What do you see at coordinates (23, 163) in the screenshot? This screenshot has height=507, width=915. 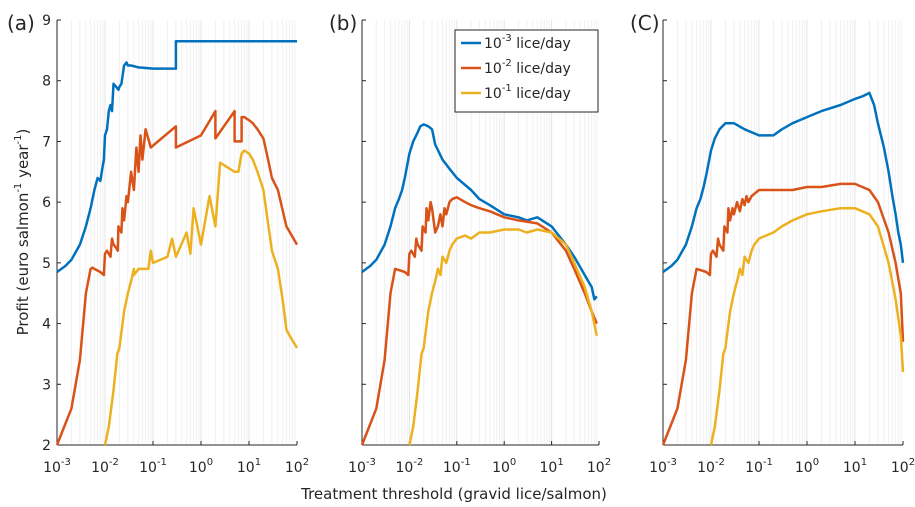 I see `y-axis-label-mid: year` at bounding box center [23, 163].